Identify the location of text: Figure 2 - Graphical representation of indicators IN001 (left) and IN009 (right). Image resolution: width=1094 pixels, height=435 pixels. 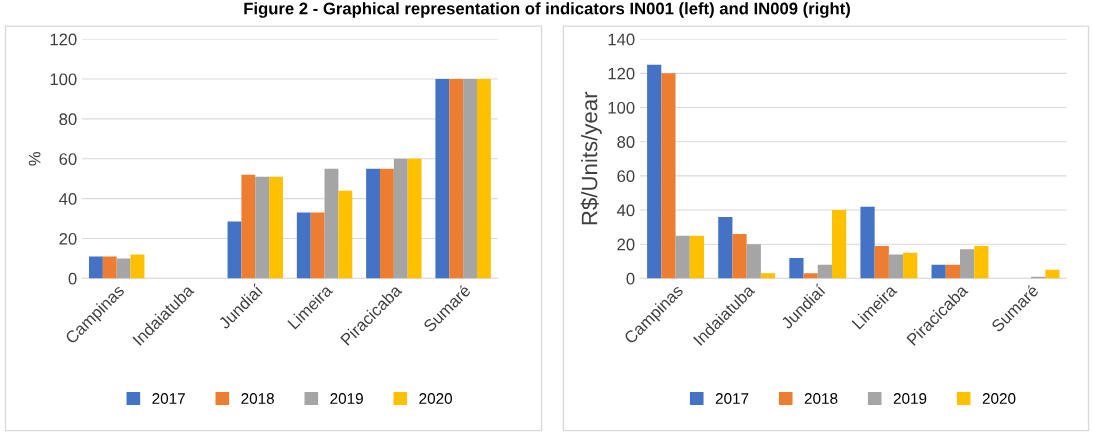
(547, 10).